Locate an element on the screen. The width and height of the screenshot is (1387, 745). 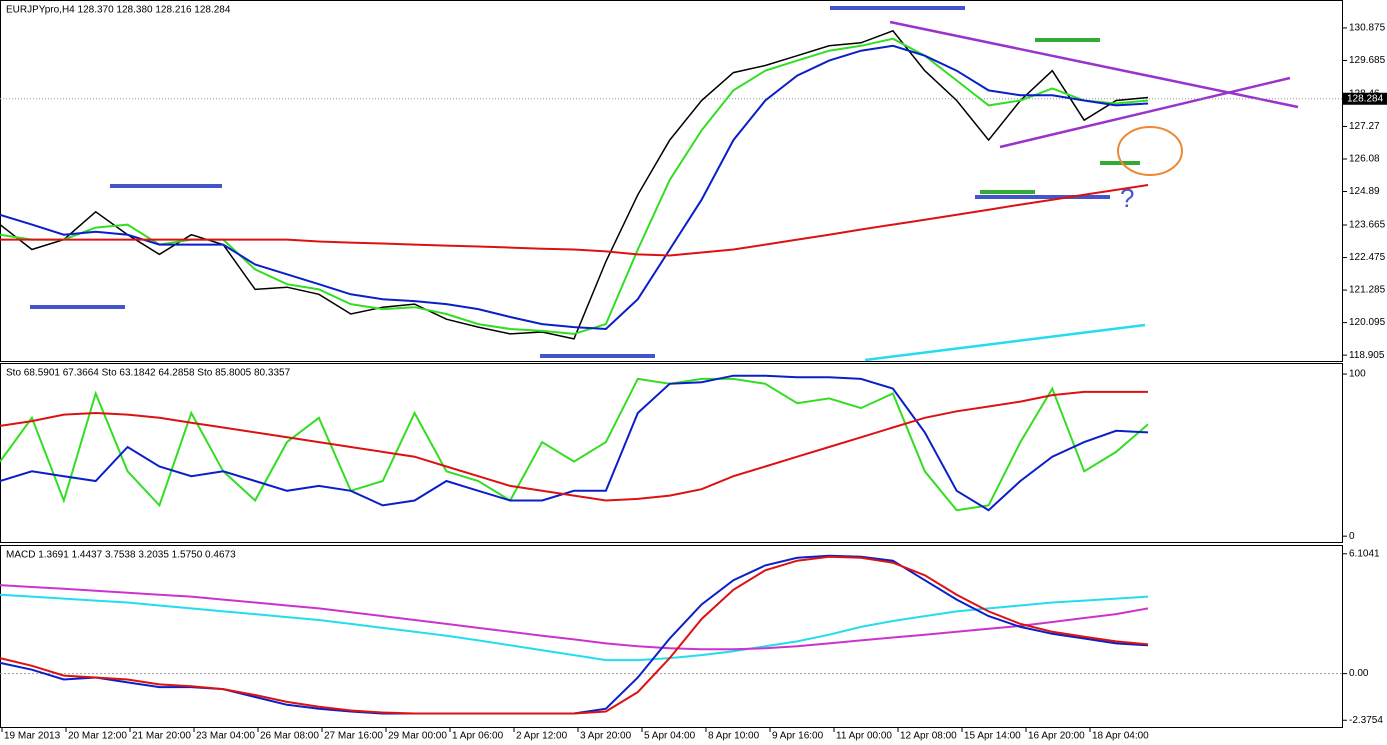
price-box is located at coordinates (1365, 98).